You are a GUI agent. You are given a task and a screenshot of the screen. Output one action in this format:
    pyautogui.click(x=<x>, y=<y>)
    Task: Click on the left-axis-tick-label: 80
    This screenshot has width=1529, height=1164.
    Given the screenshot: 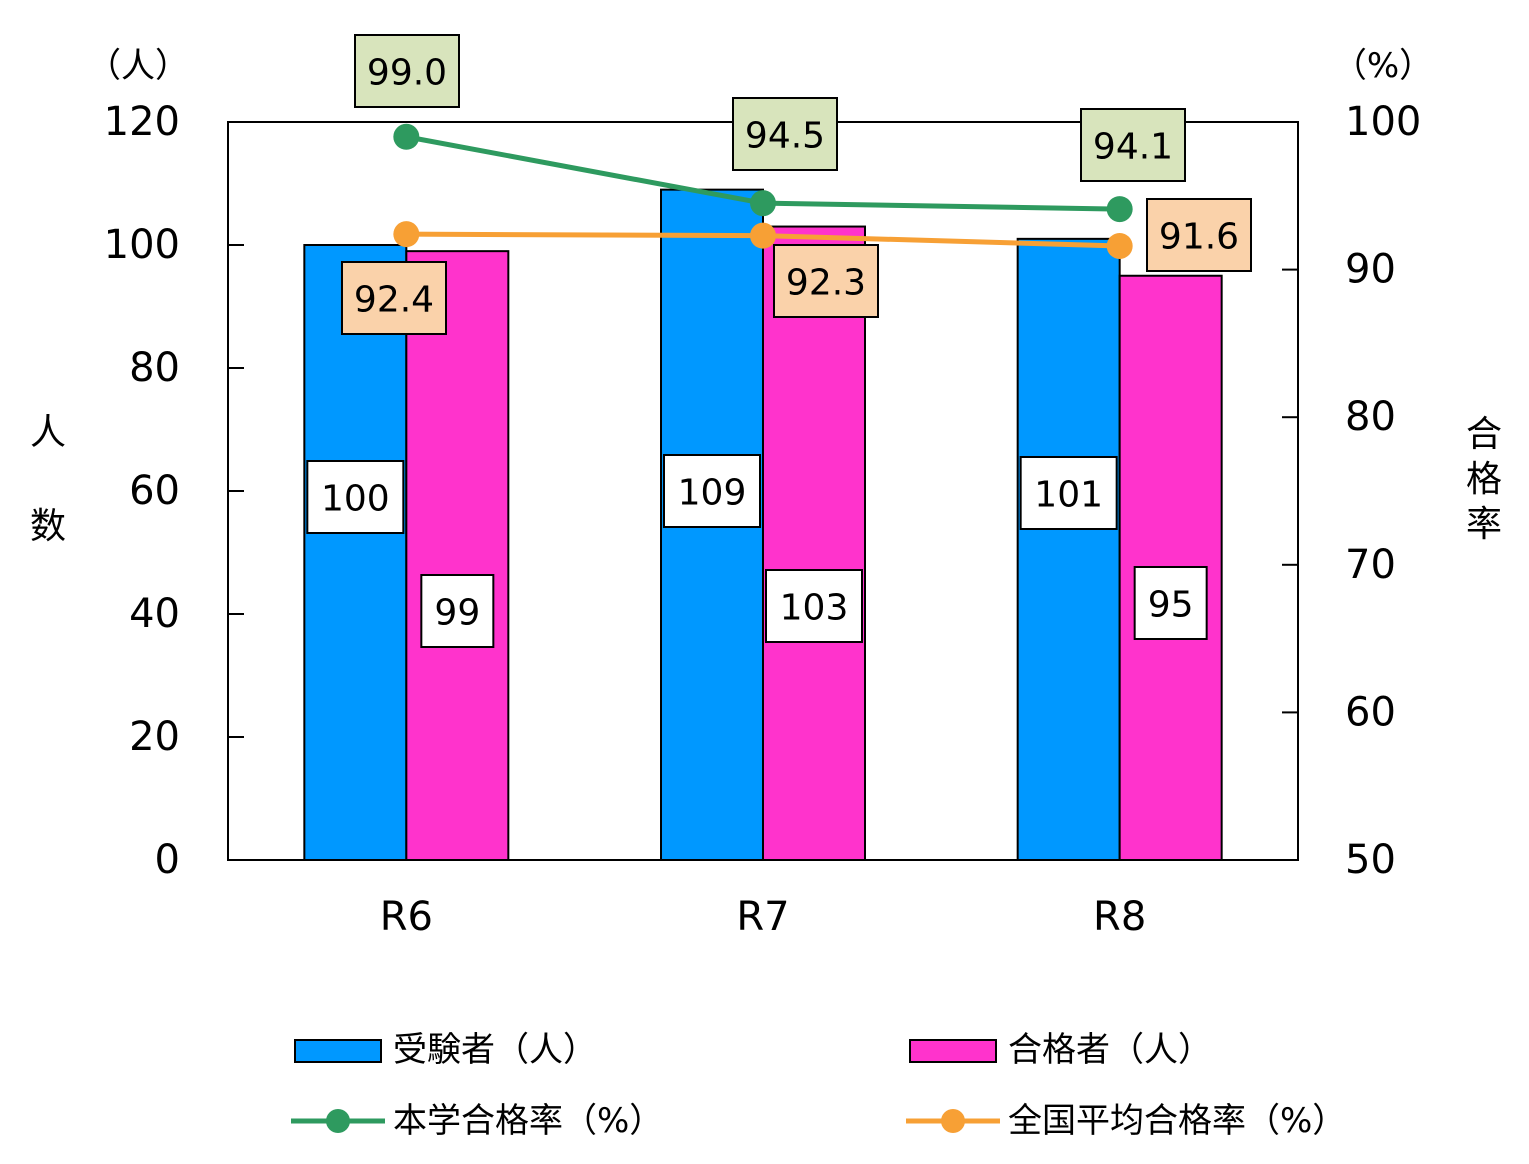 What is the action you would take?
    pyautogui.click(x=154, y=368)
    